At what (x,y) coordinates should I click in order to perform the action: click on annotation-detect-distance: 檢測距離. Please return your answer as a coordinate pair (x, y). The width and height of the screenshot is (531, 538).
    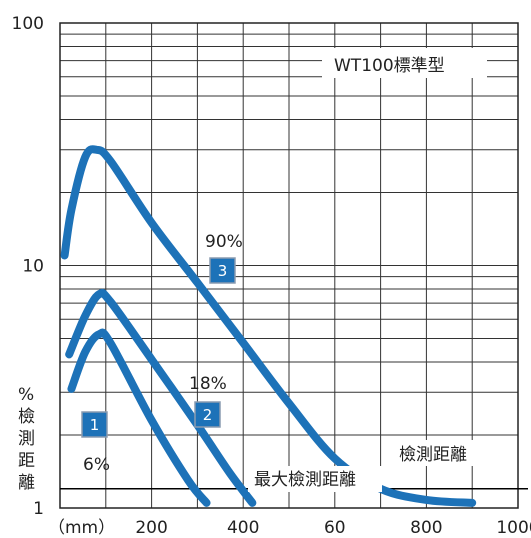
    Looking at the image, I should click on (433, 455).